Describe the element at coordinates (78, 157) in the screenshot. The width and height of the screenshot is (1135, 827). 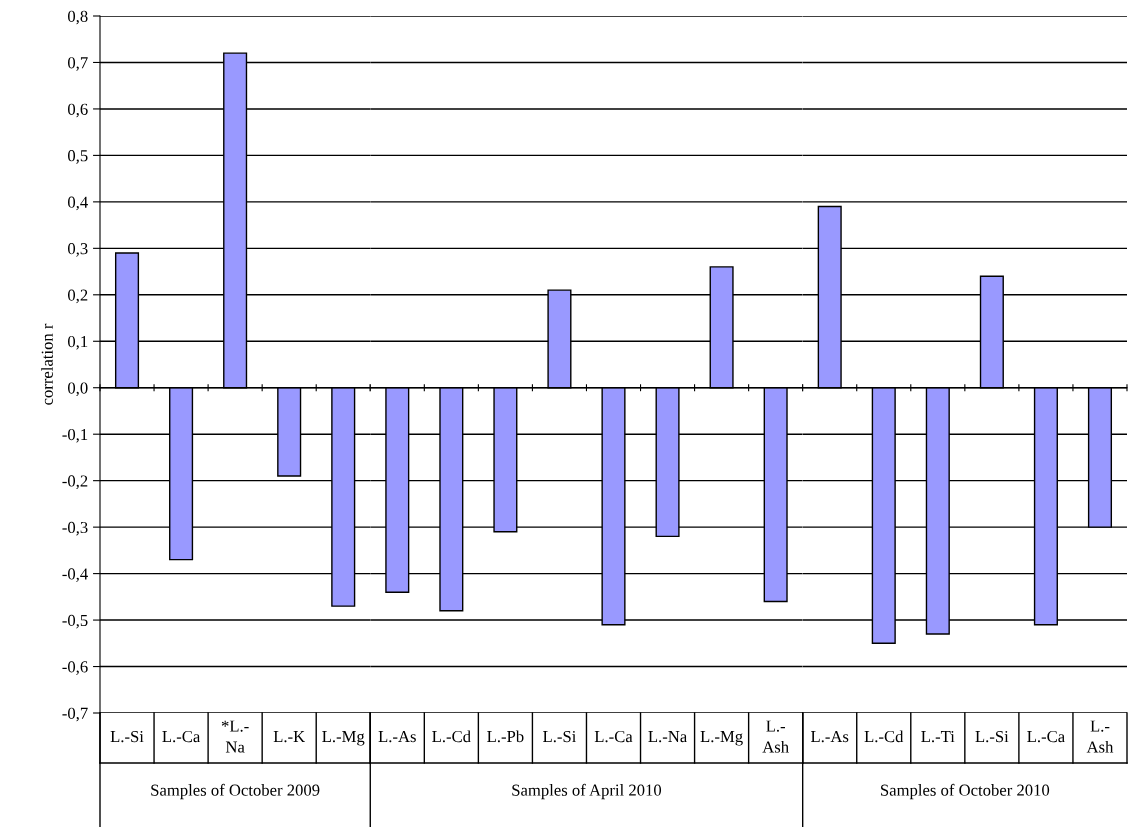
I see `y-tick-label: 0,5` at that location.